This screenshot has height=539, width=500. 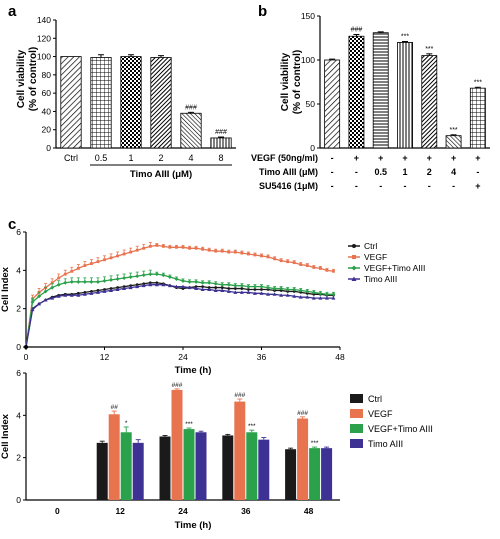 I want to click on y-tick-label-b: 0, so click(x=312, y=148).